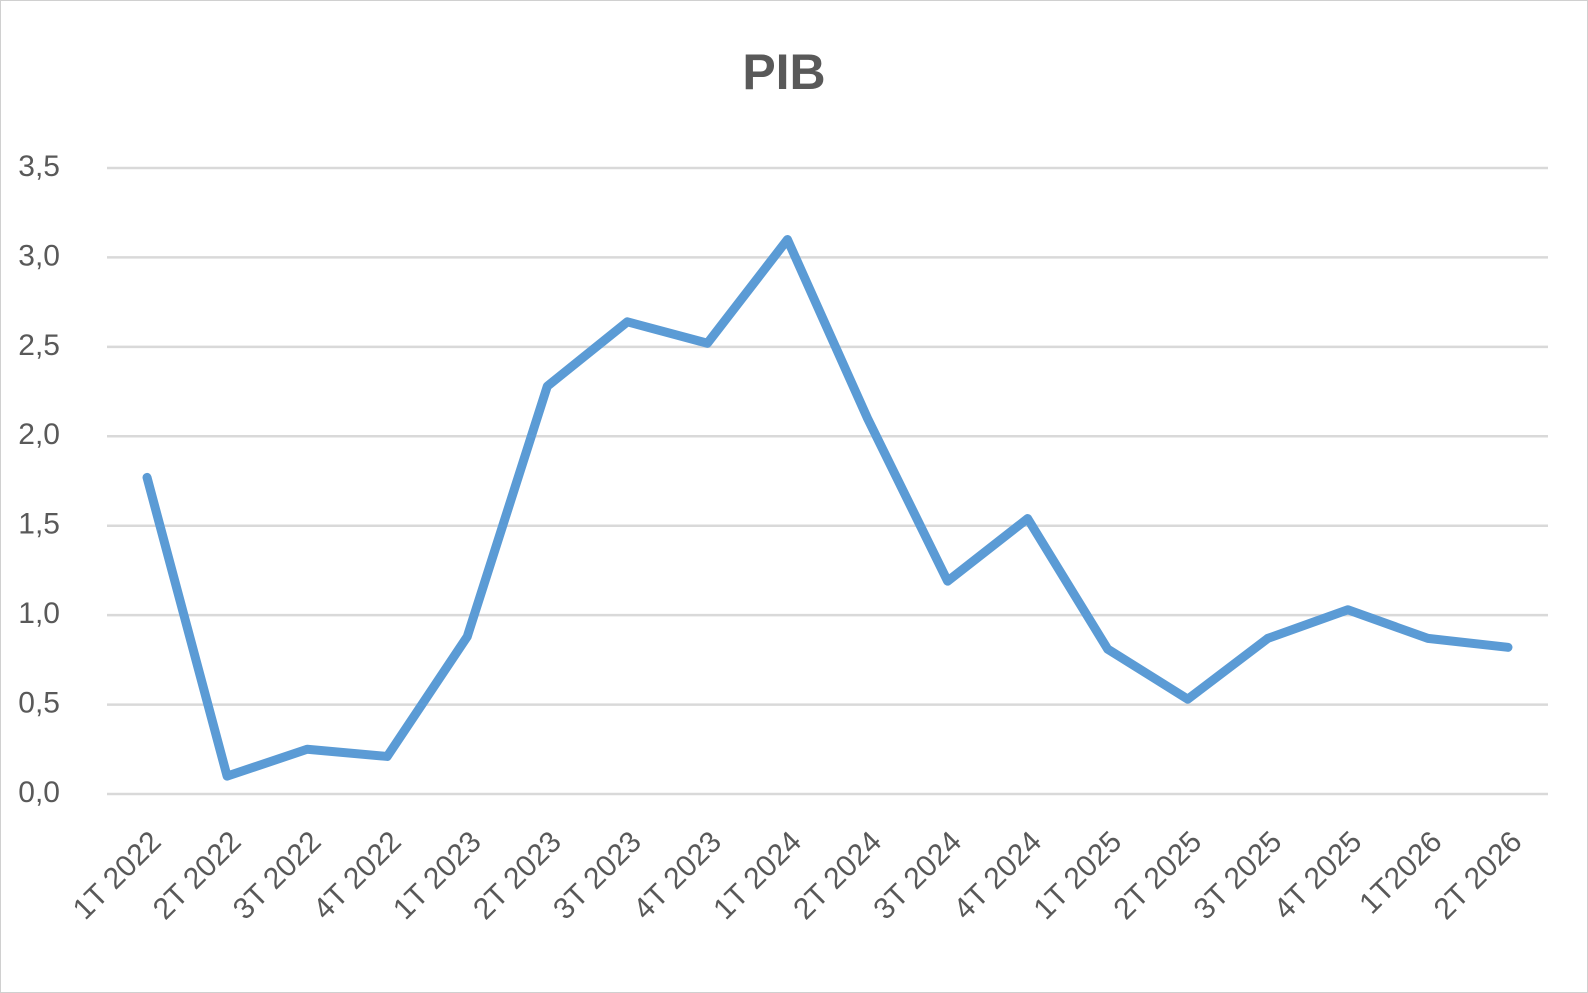 This screenshot has width=1588, height=993. What do you see at coordinates (783, 72) in the screenshot?
I see `chart-title: PIB` at bounding box center [783, 72].